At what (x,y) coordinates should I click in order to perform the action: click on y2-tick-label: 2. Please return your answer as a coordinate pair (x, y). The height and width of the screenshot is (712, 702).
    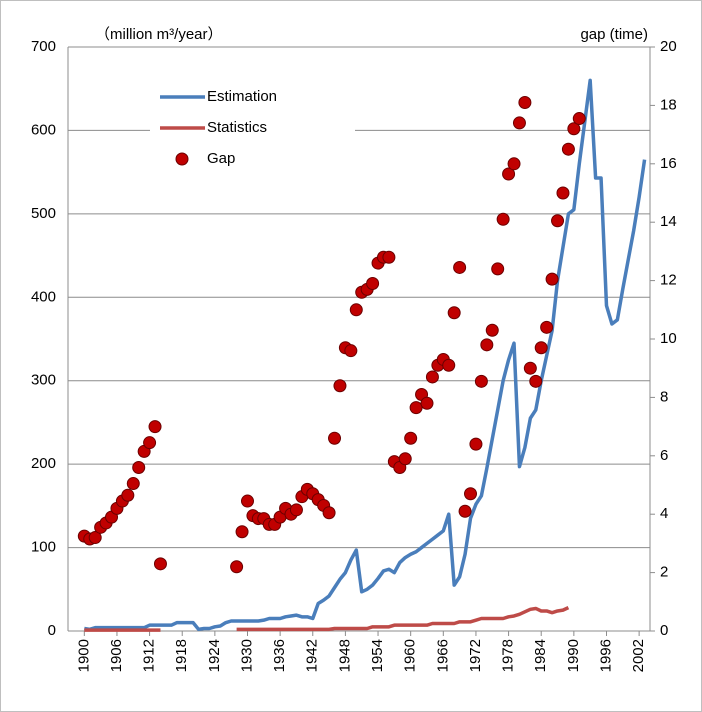
    Looking at the image, I should click on (664, 572).